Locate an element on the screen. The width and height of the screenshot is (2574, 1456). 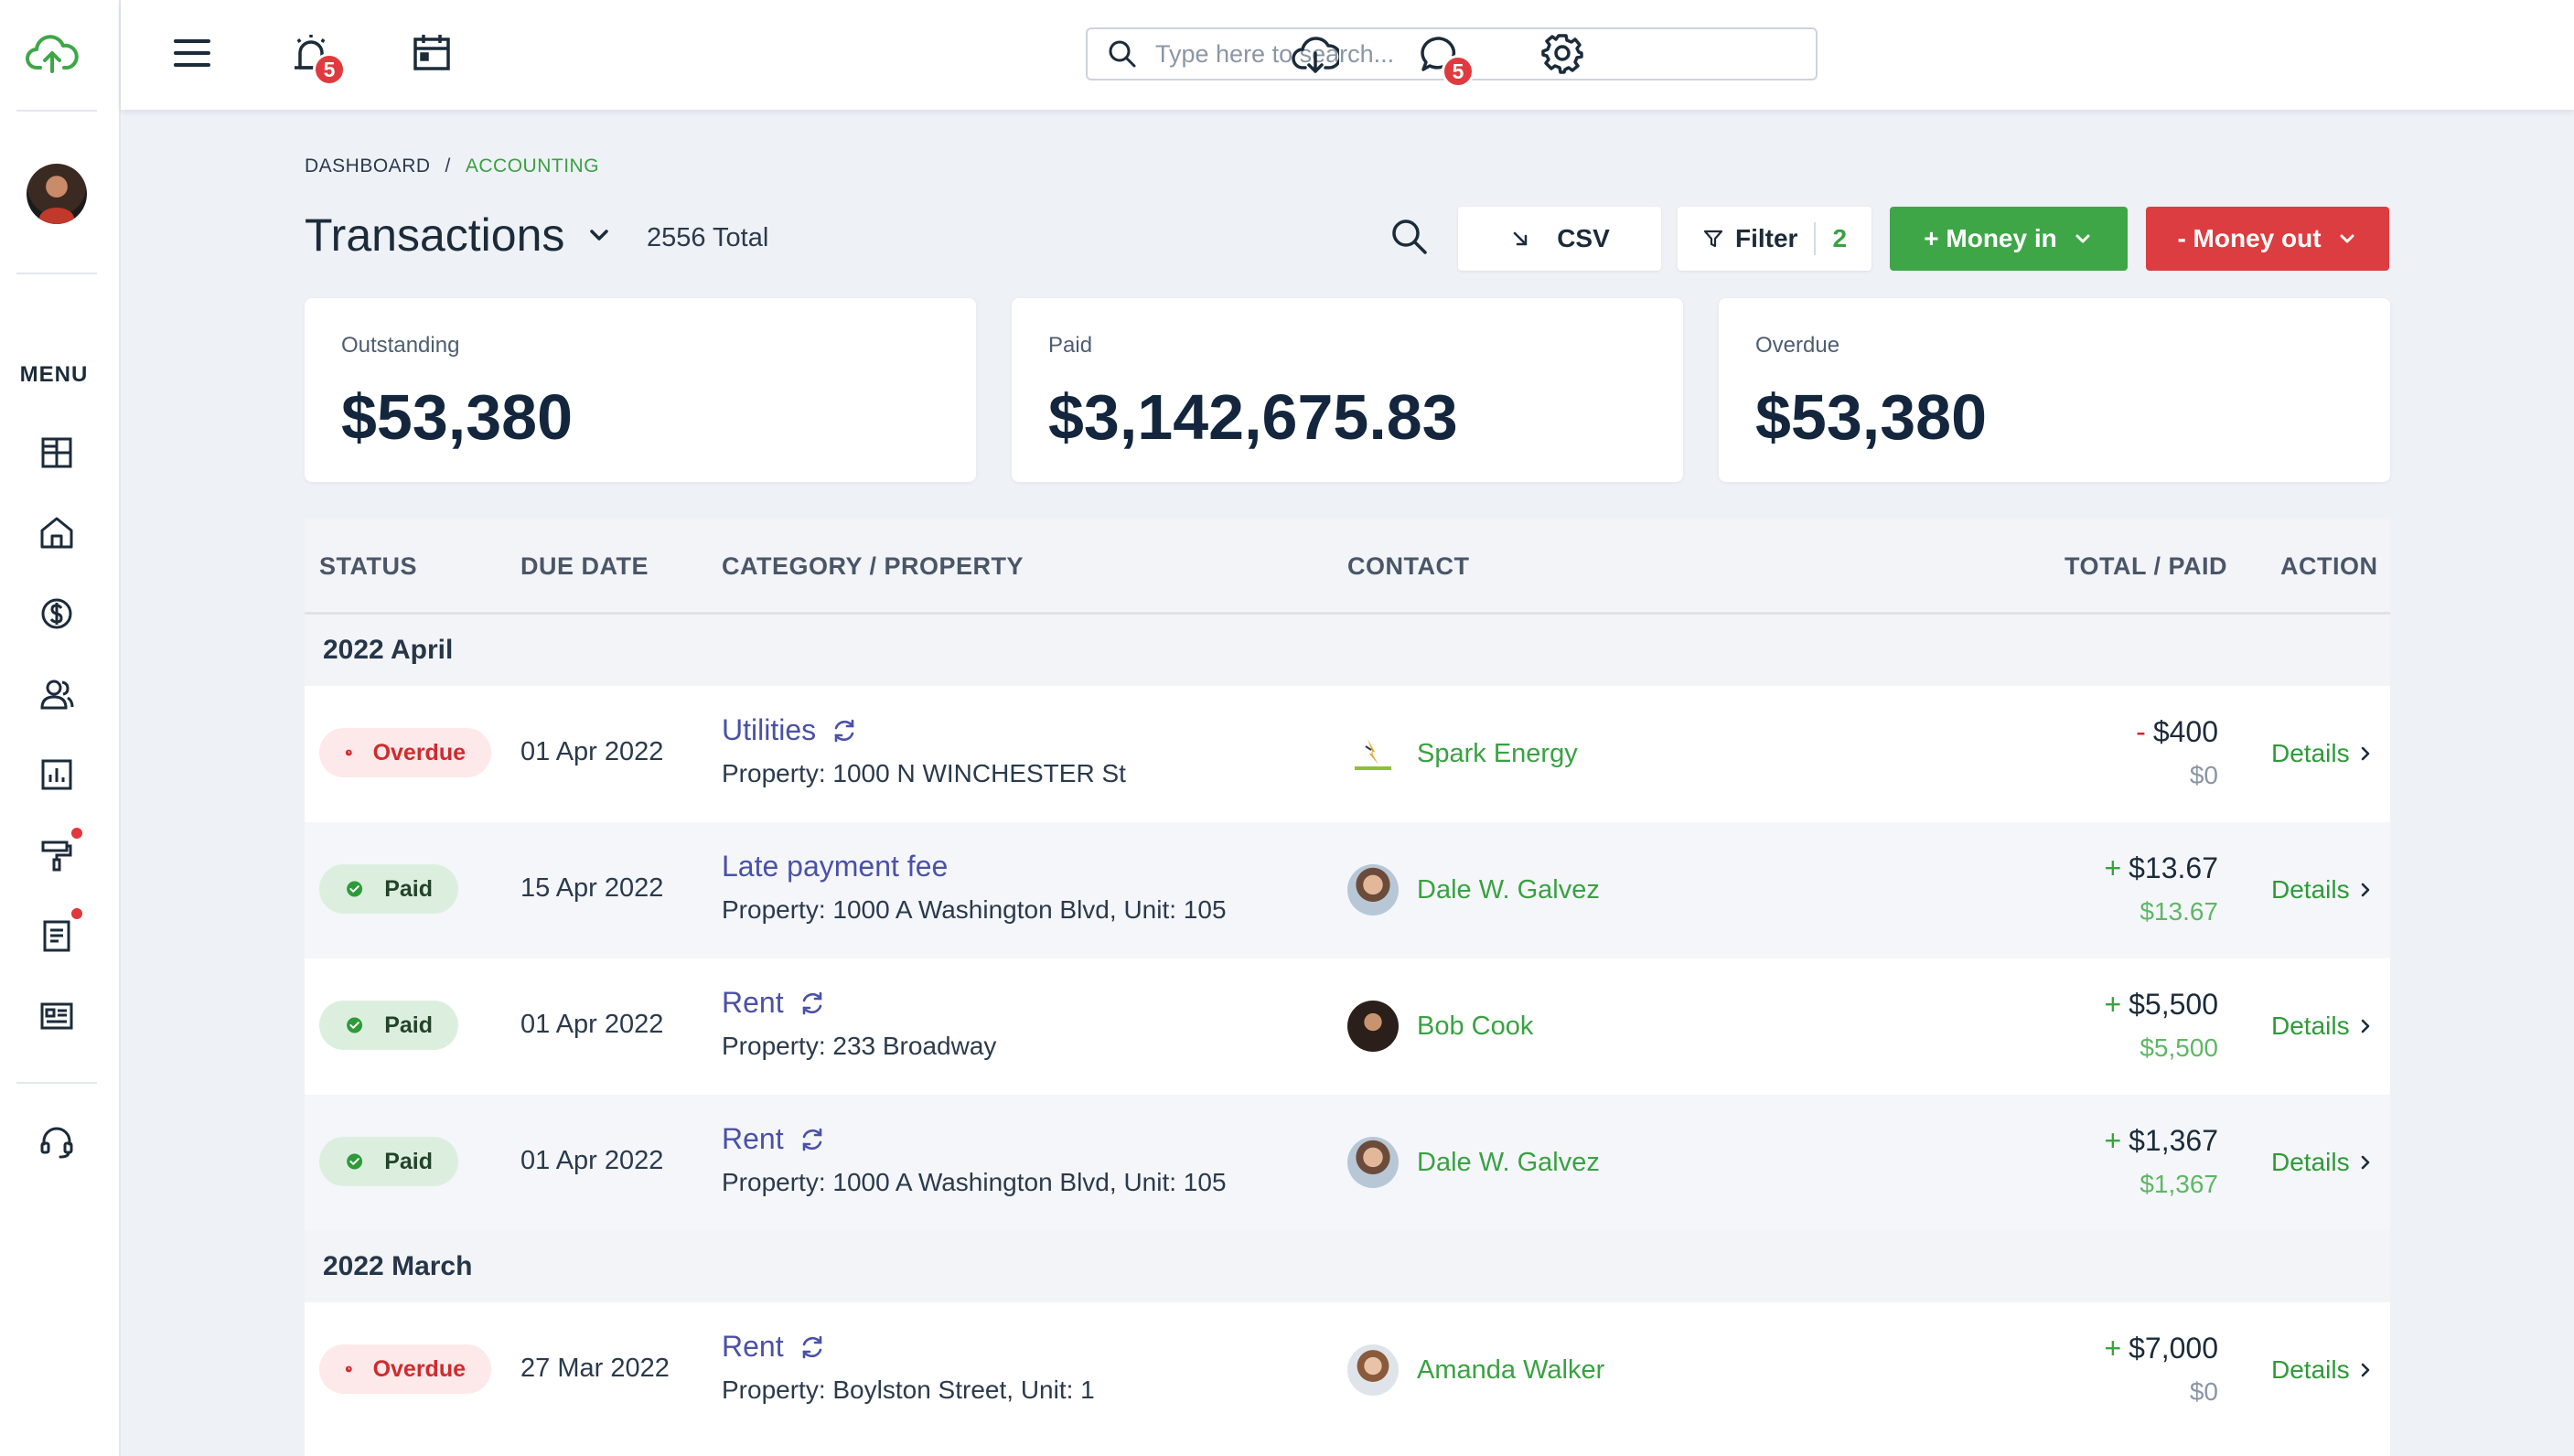
notification-dot is located at coordinates (76, 833).